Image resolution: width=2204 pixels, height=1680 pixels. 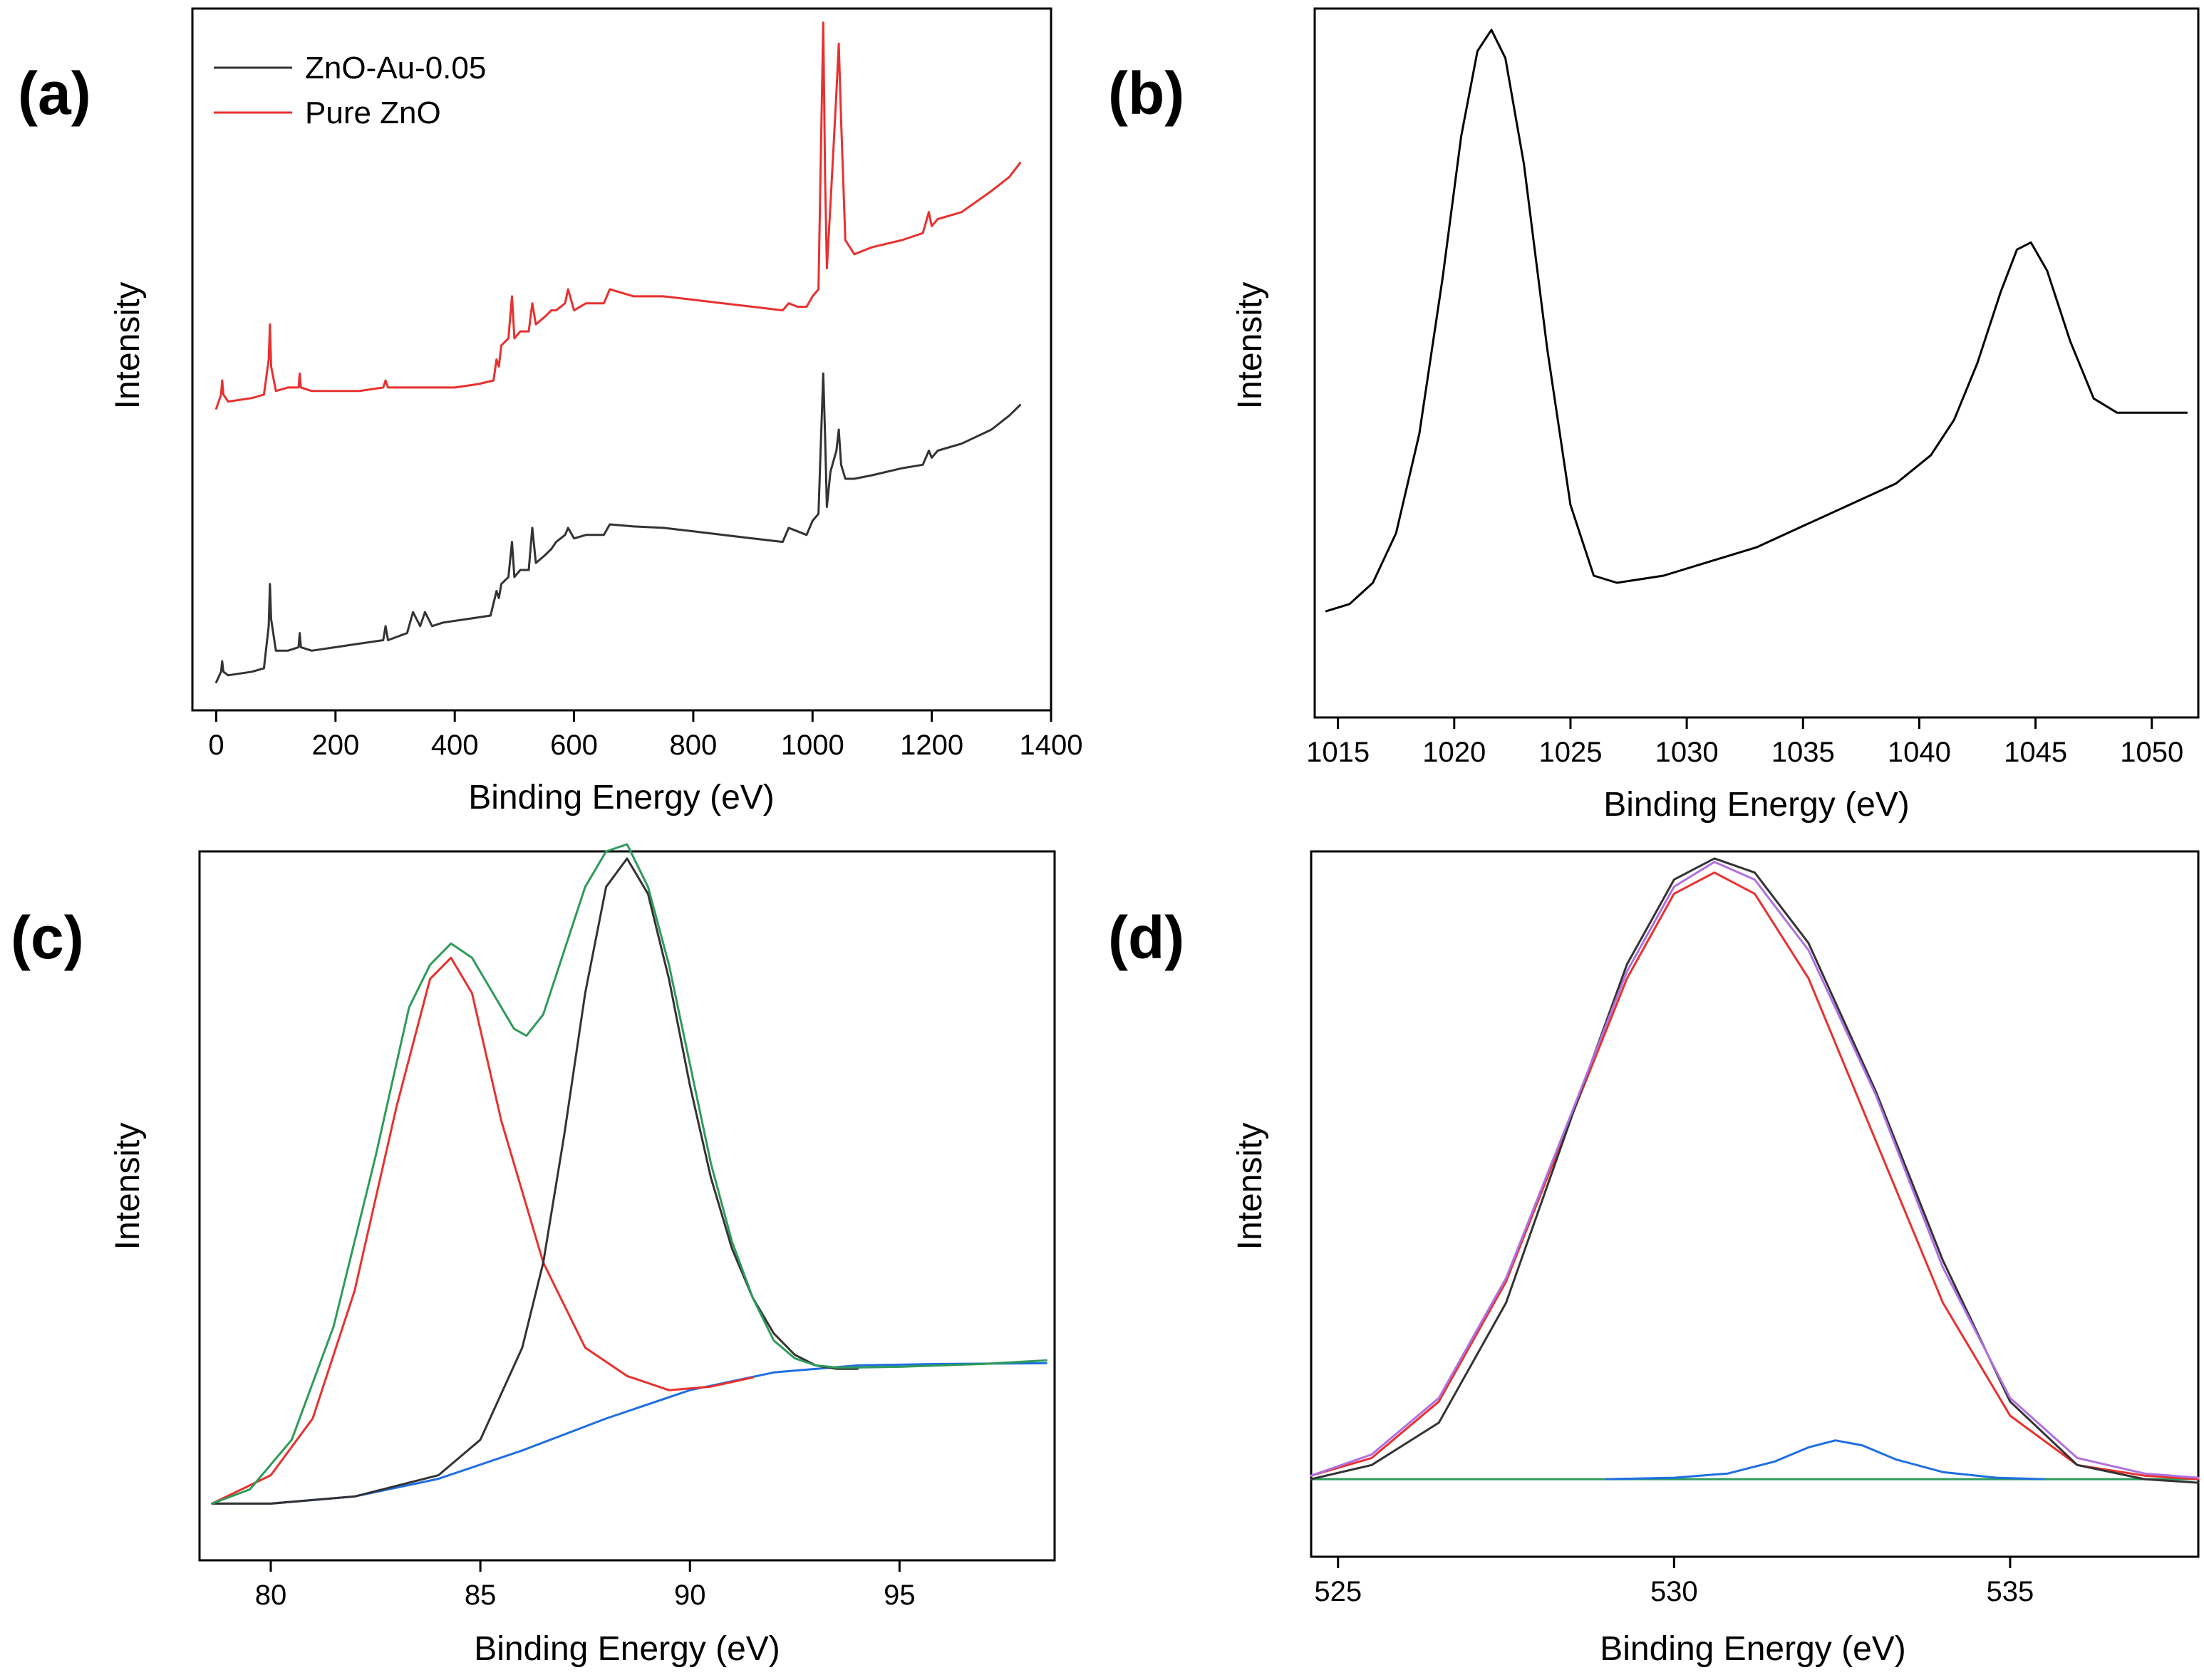 What do you see at coordinates (1454, 752) in the screenshot?
I see `x-tick-label: 1020` at bounding box center [1454, 752].